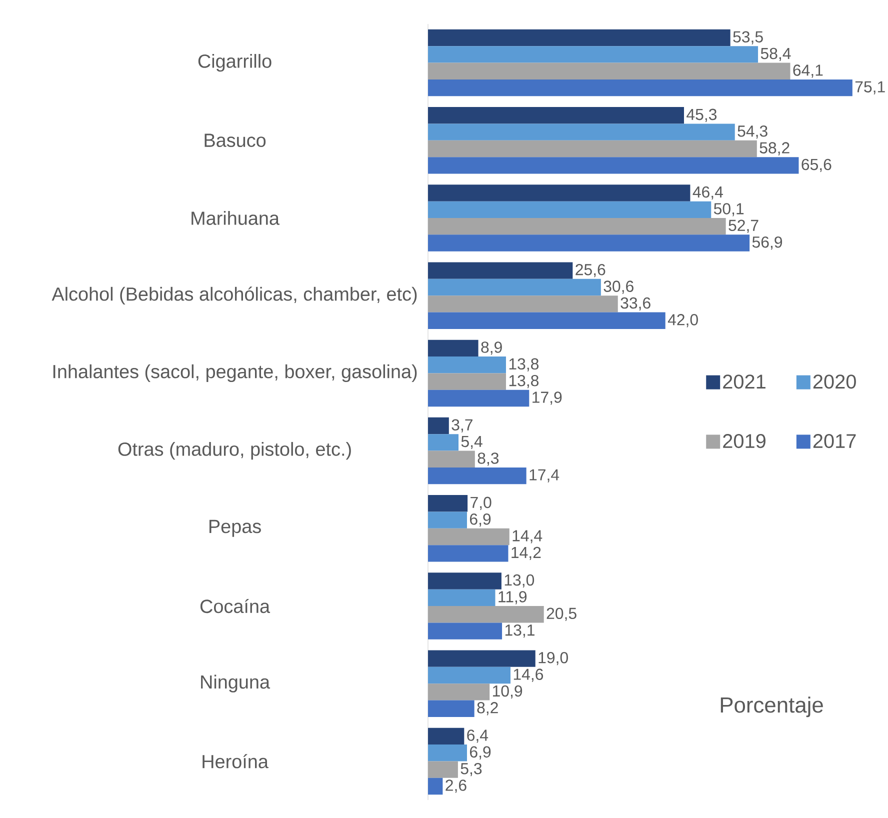  I want to click on data-label: 5,3, so click(471, 769).